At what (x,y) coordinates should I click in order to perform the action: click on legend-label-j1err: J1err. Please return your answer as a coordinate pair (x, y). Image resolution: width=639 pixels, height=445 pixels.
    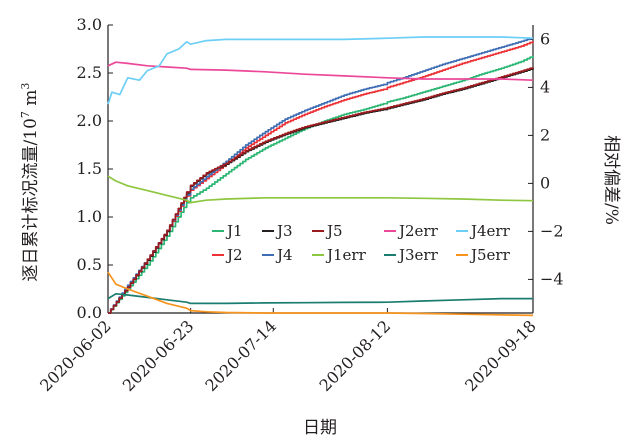
    Looking at the image, I should click on (346, 255).